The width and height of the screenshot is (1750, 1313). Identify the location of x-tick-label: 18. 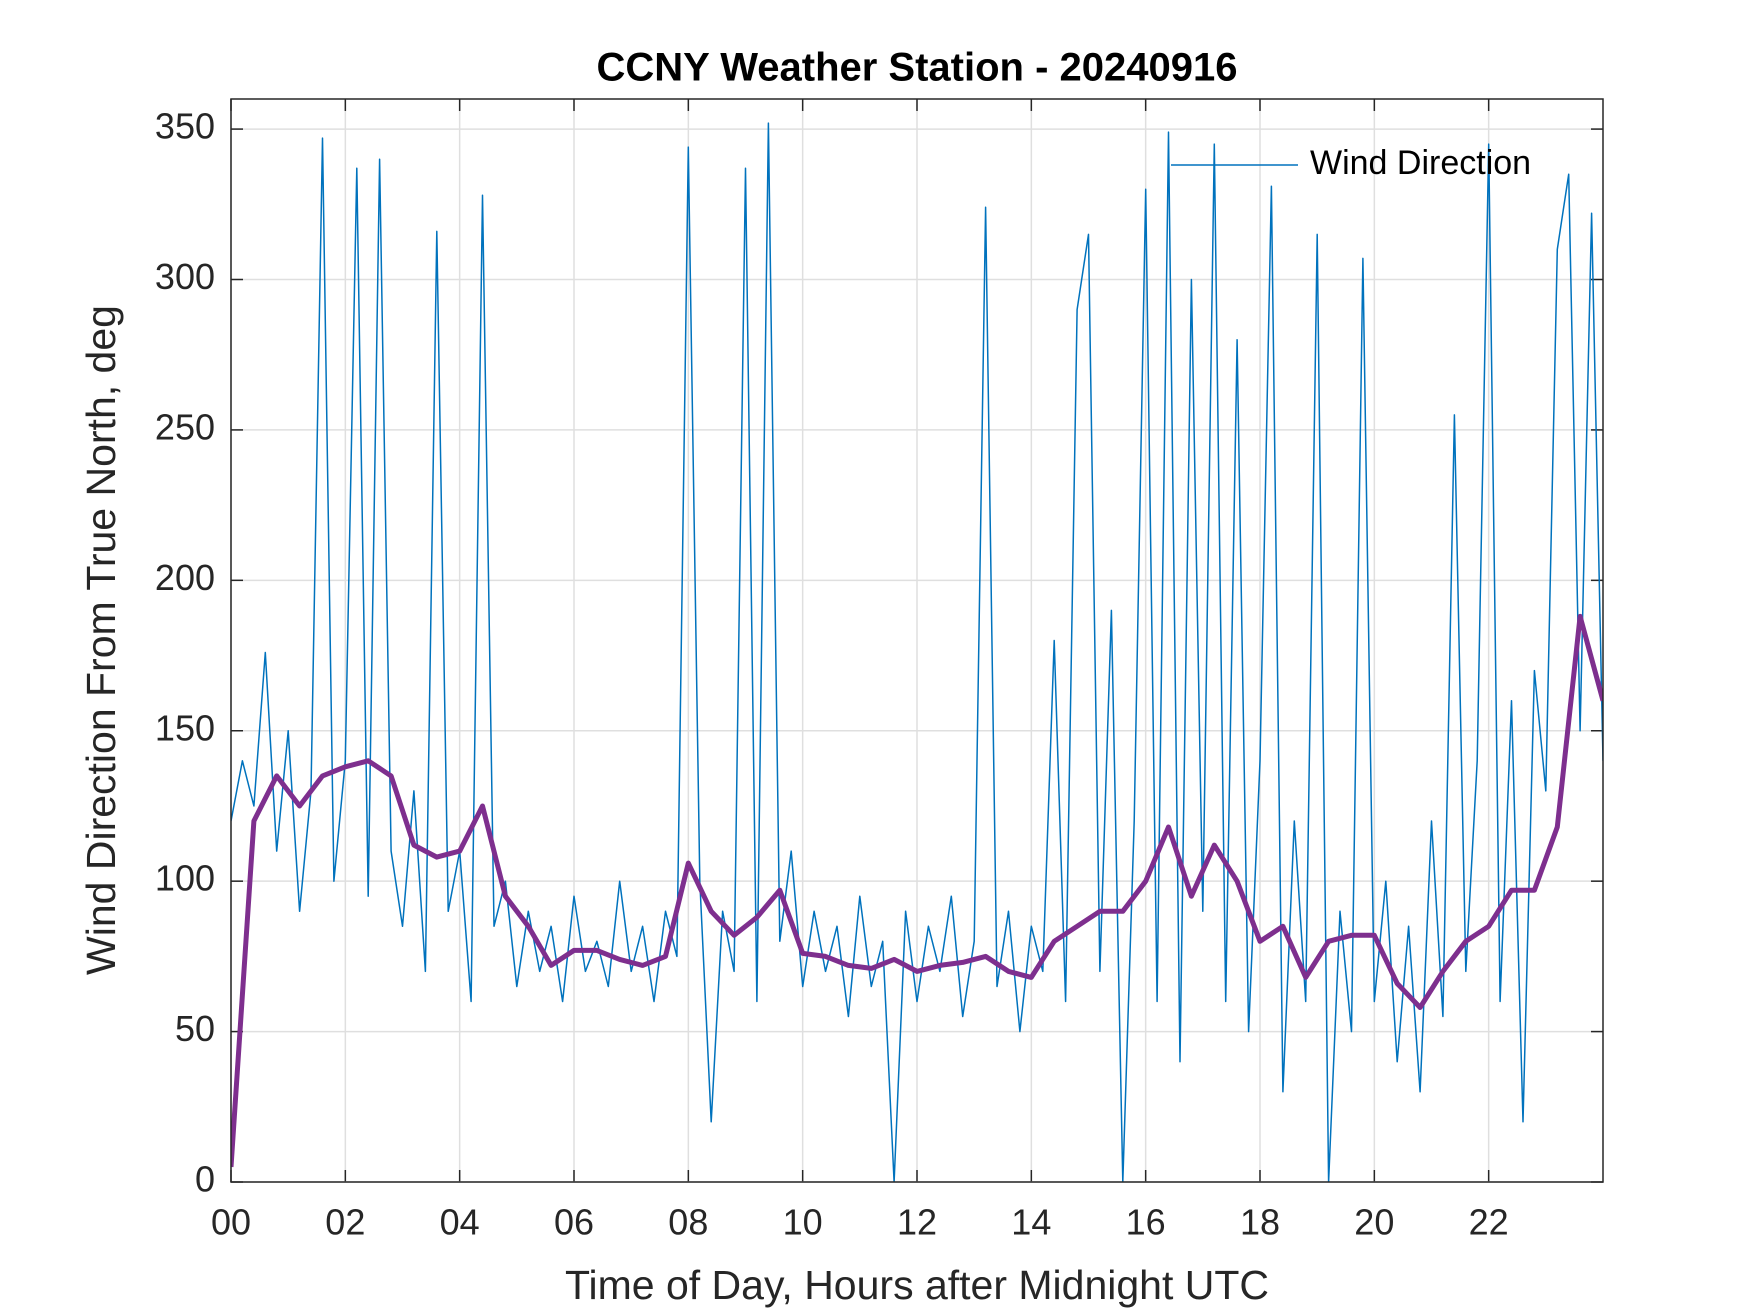
(1260, 1222).